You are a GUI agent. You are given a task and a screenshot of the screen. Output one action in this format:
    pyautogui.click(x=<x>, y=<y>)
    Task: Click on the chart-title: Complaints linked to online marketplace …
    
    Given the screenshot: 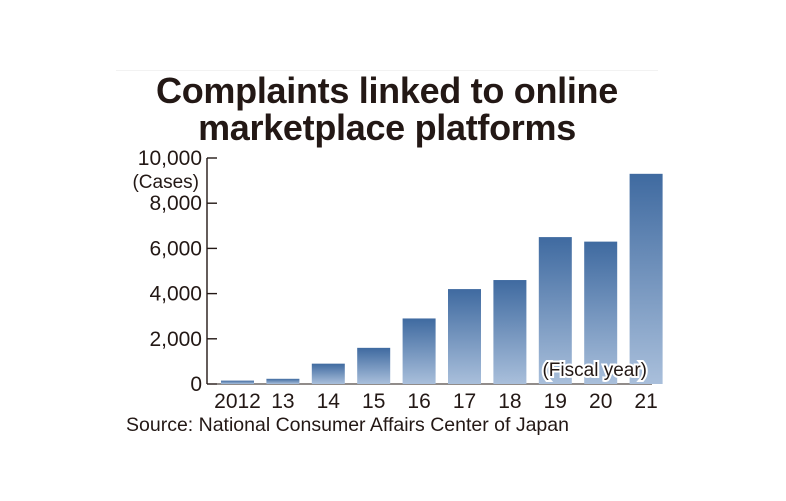 What is the action you would take?
    pyautogui.click(x=387, y=109)
    